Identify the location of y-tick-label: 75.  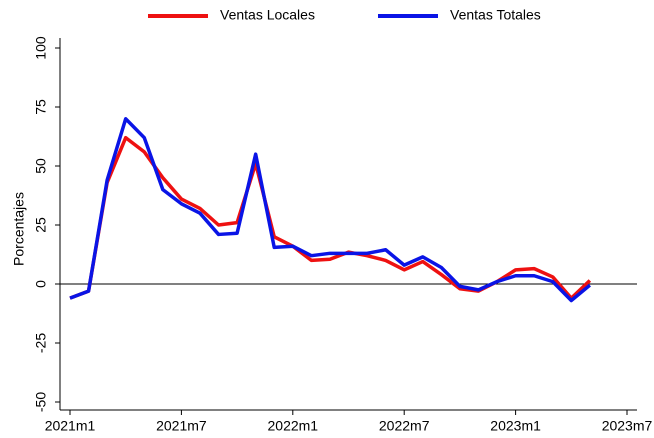
(41, 107).